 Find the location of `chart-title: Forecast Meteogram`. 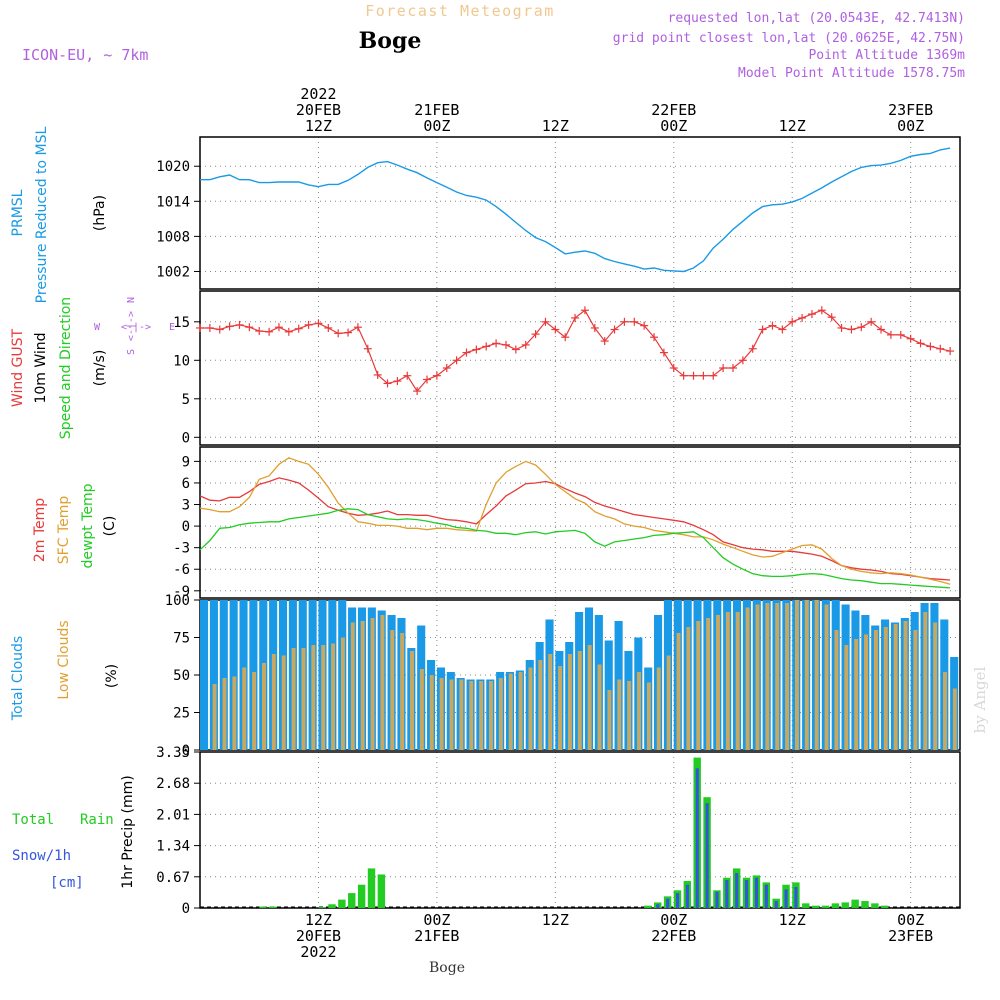

chart-title: Forecast Meteogram is located at coordinates (460, 11).